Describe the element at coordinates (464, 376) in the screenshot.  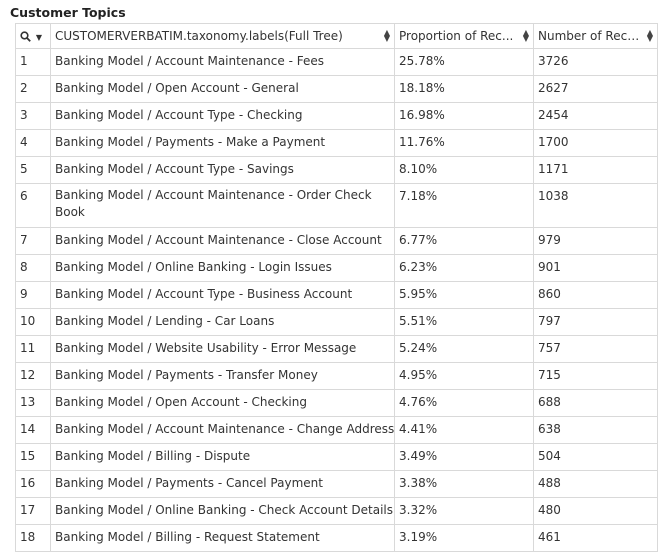
I see `row-proportion: 4.95%` at that location.